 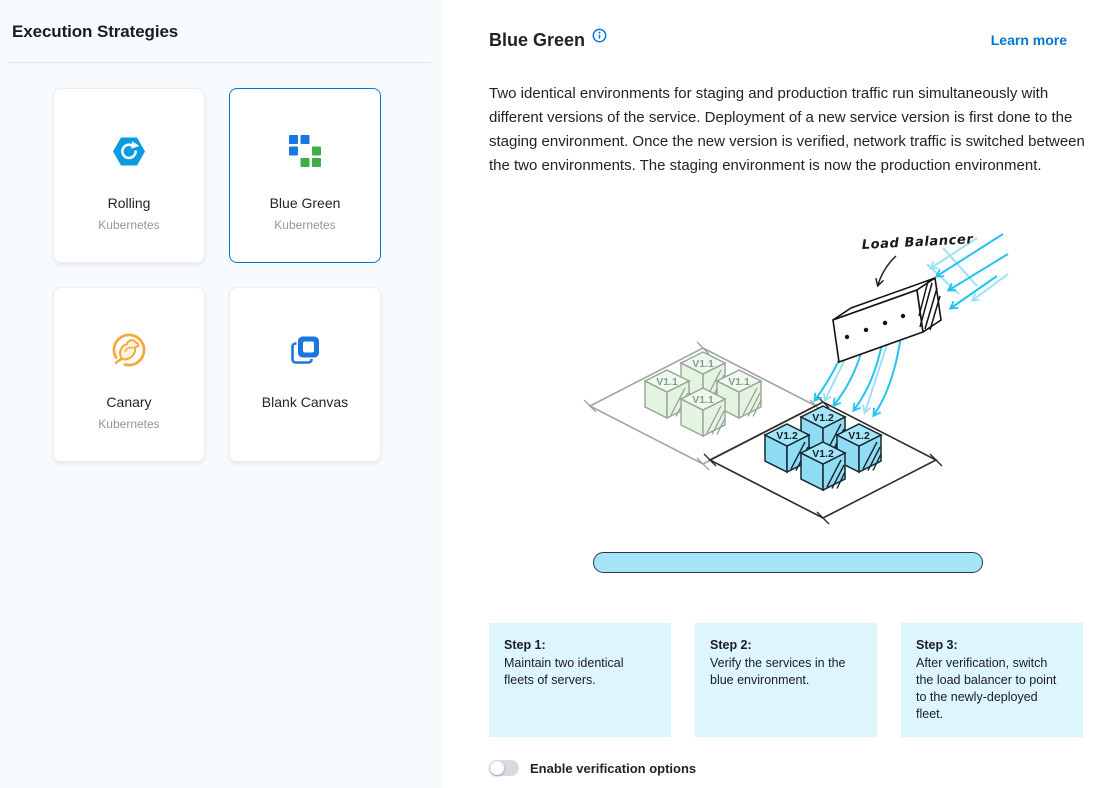 I want to click on strategy-card-blue-green: Blue Green Kubernetes, so click(x=305, y=175).